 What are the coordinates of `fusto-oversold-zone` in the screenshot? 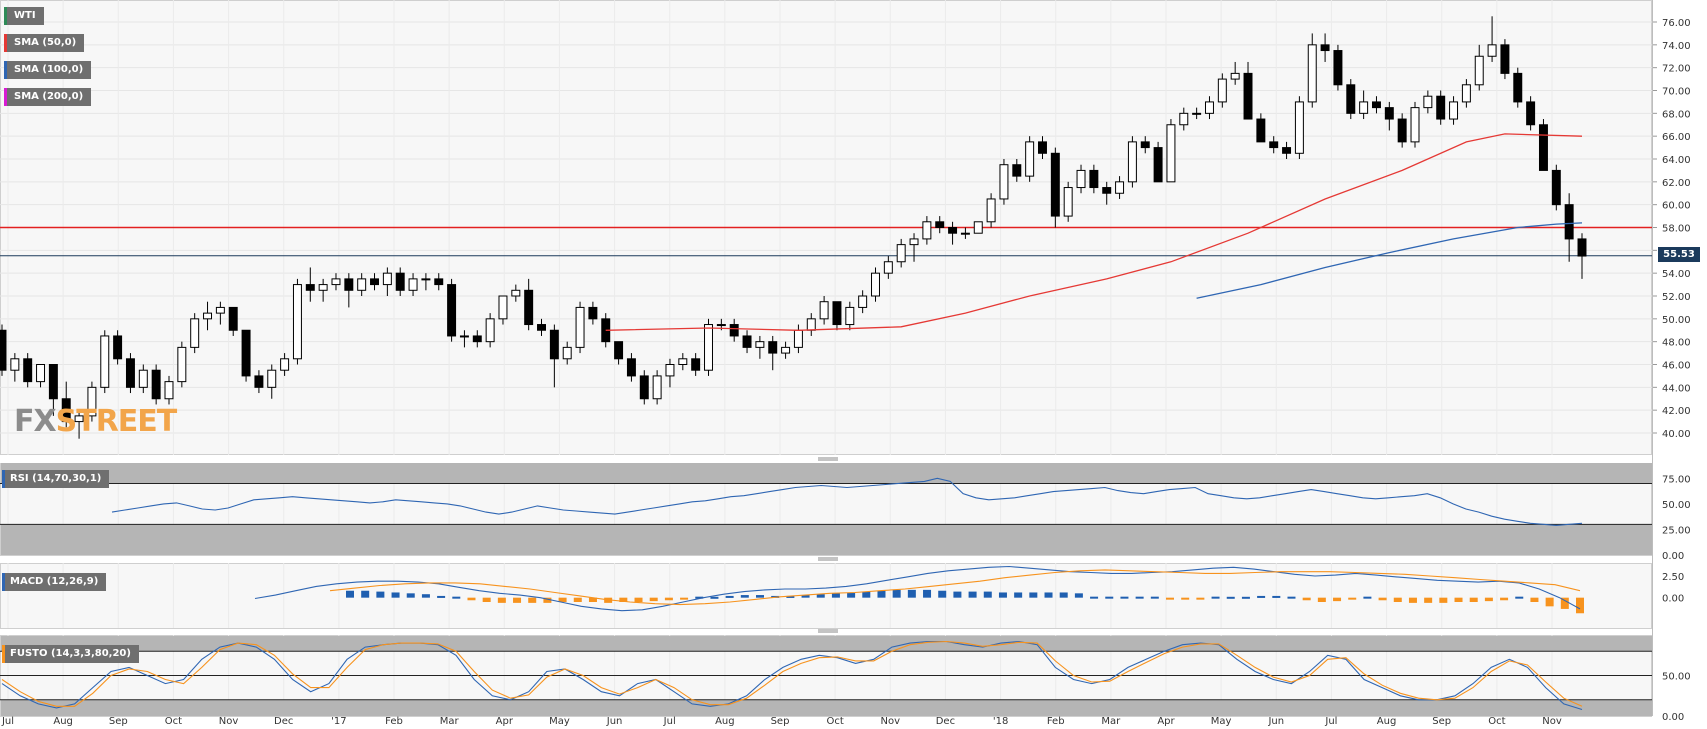 It's located at (826, 707).